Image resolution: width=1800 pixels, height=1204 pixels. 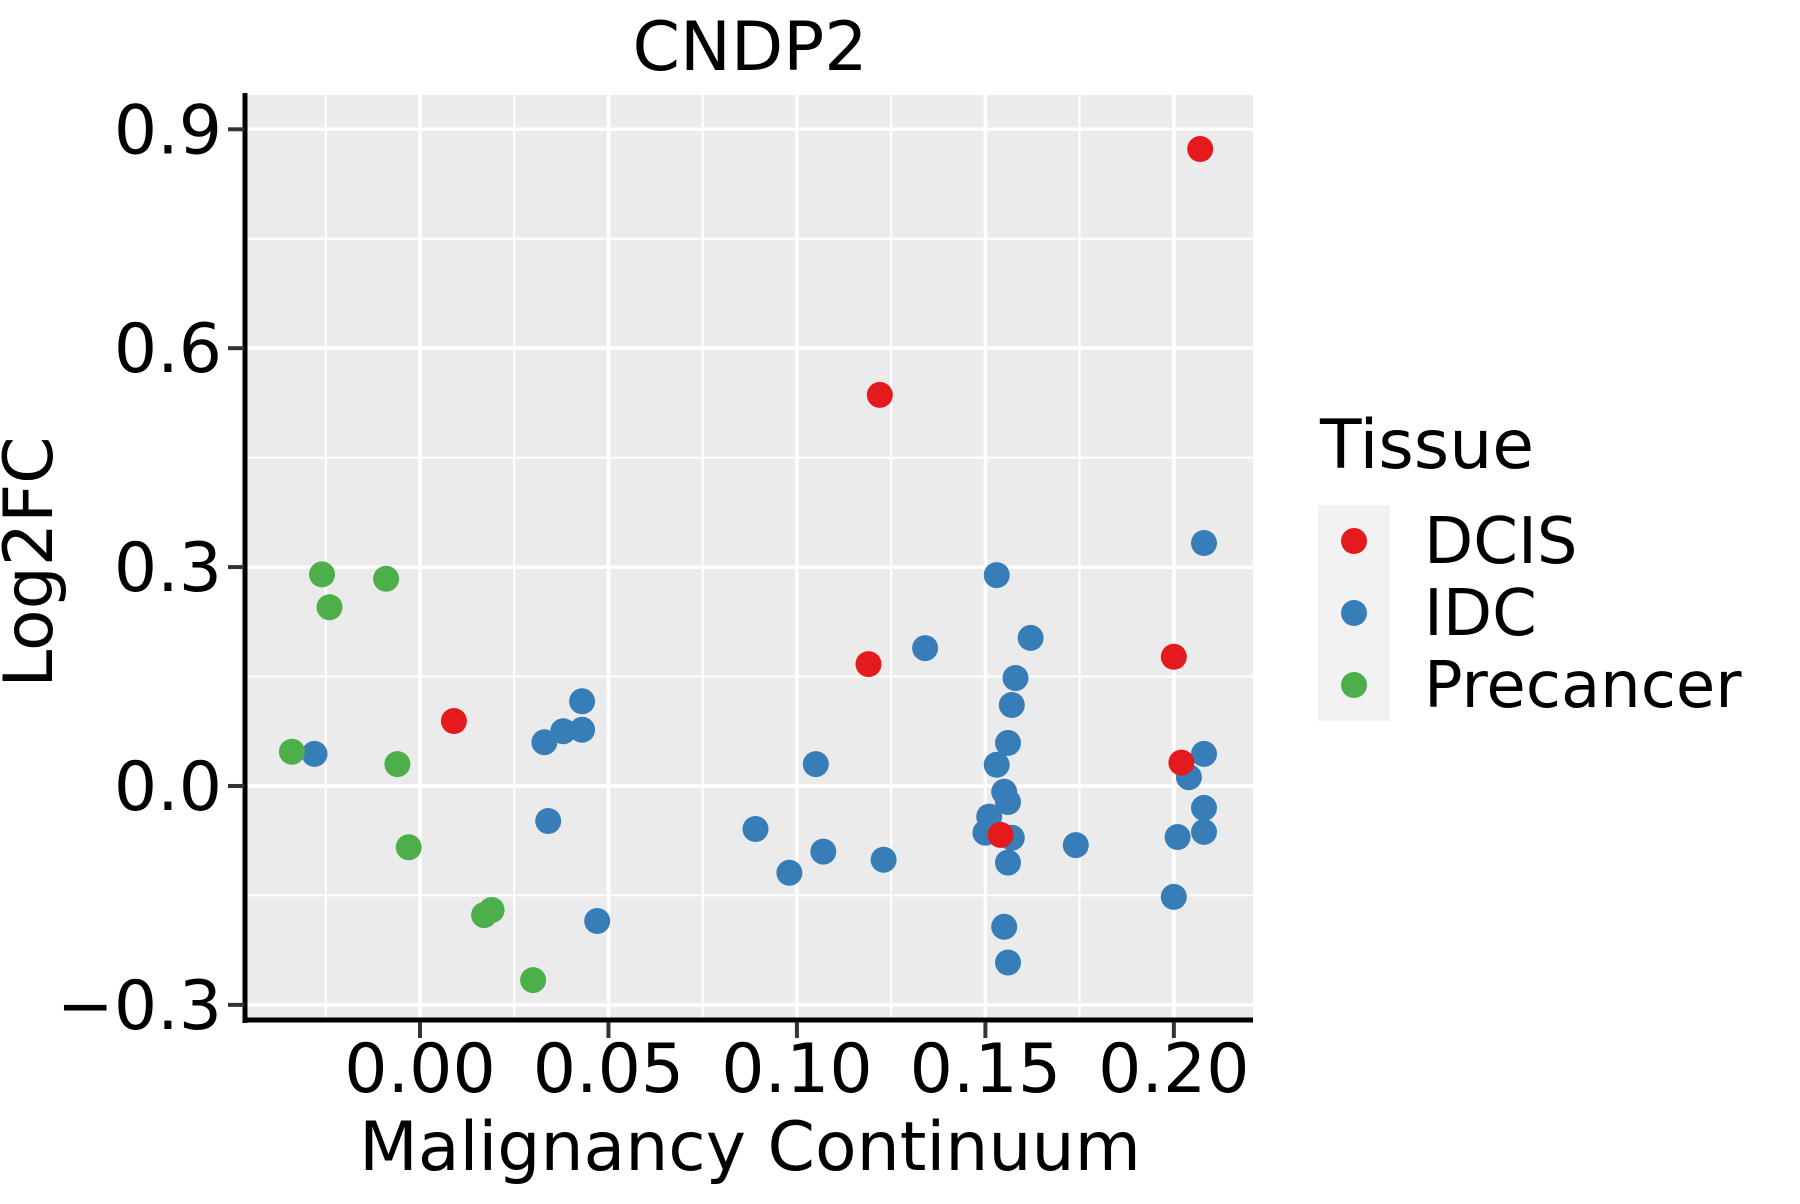 I want to click on legend-dot-dcis, so click(x=1354, y=541).